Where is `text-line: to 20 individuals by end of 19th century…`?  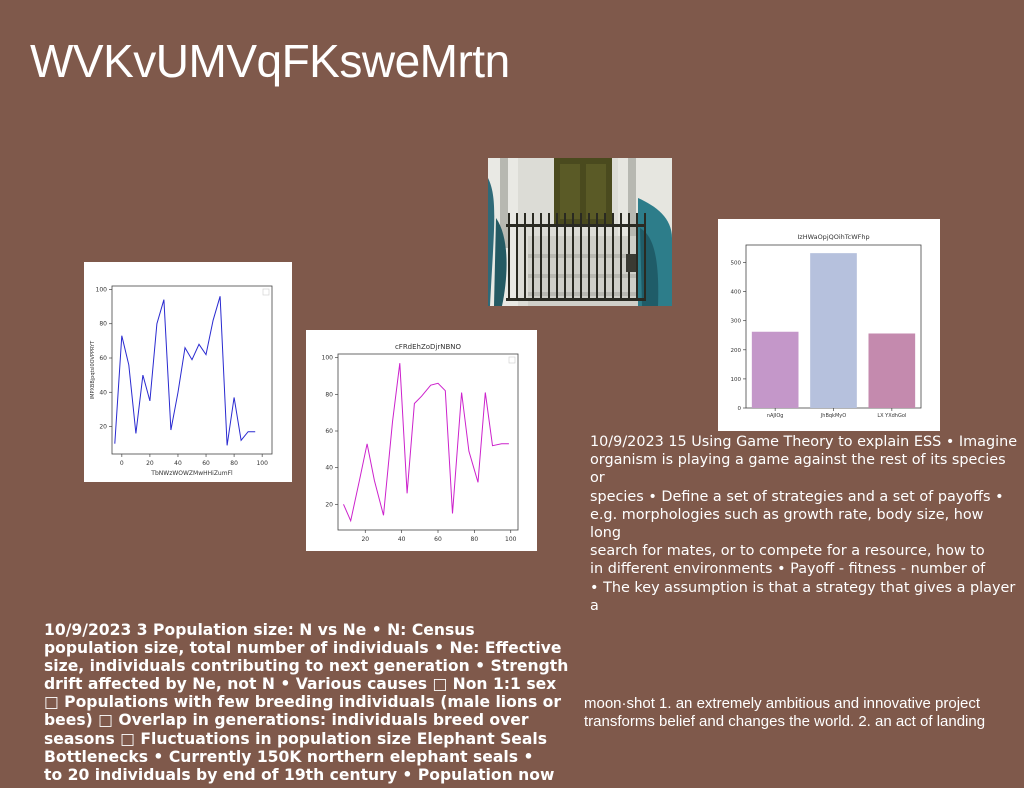
text-line: to 20 individuals by end of 19th century… is located at coordinates (299, 774).